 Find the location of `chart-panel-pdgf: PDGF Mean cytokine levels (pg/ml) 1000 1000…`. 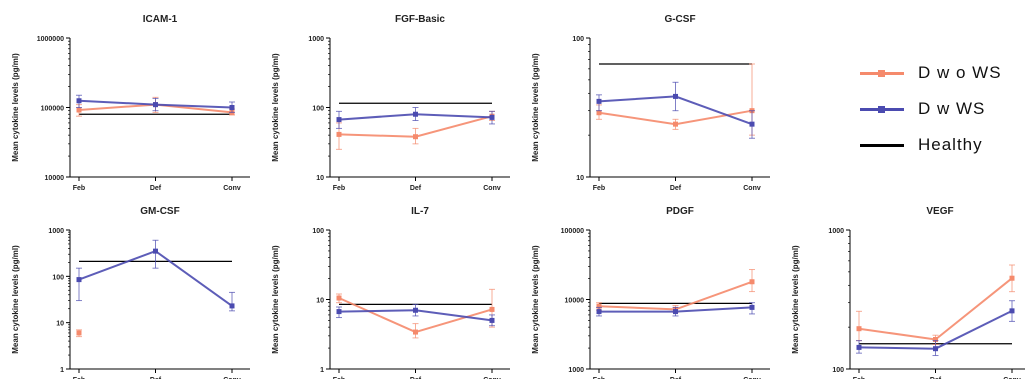

chart-panel-pdgf: PDGF Mean cytokine levels (pg/ml) 1000 1000… is located at coordinates (650, 292).